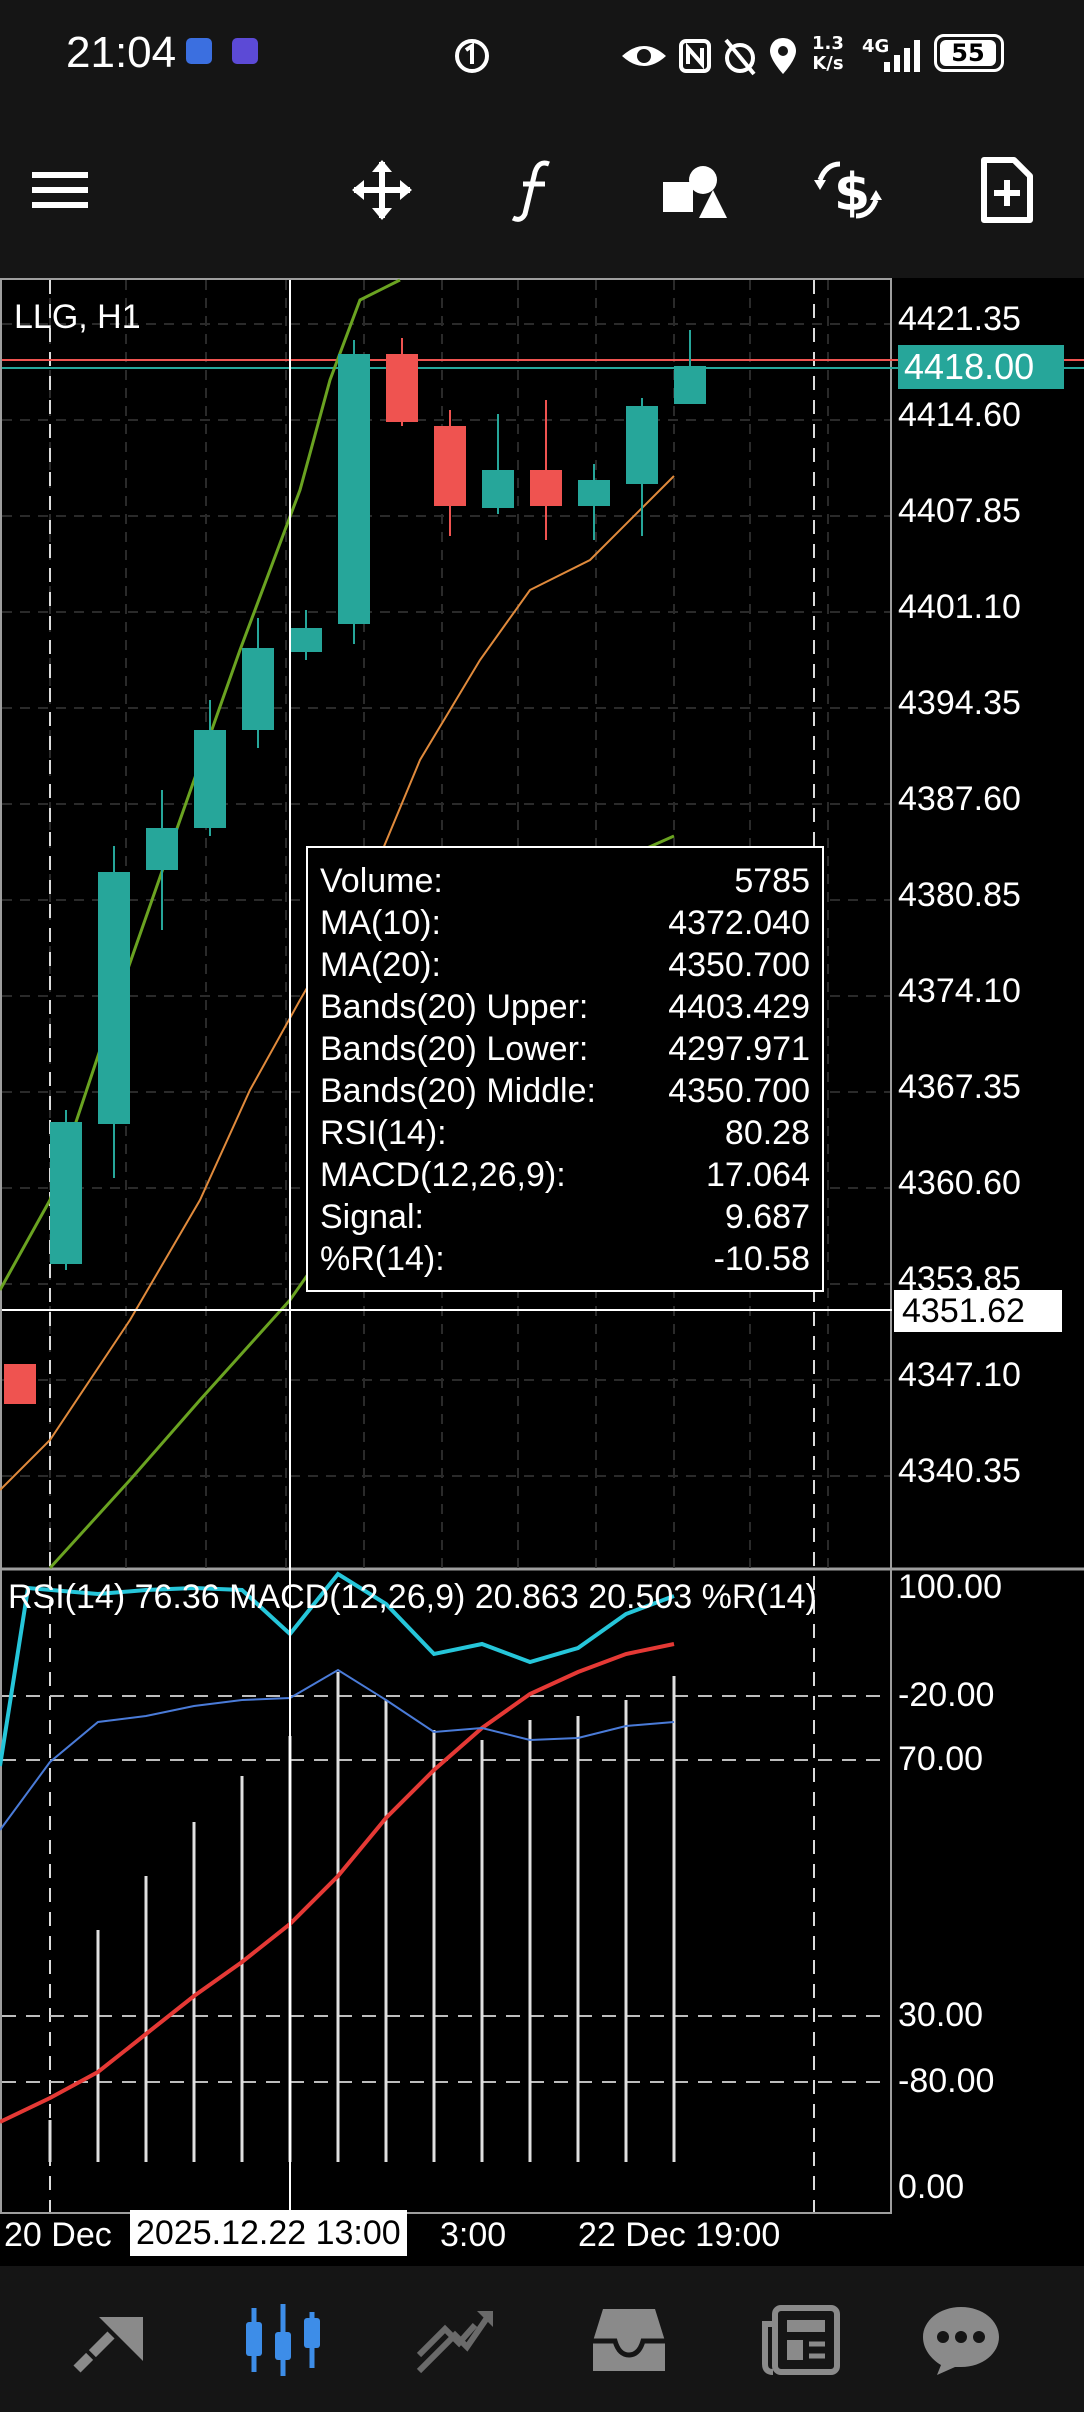 The image size is (1084, 2412). I want to click on data-window-value: -10.58, so click(761, 1259).